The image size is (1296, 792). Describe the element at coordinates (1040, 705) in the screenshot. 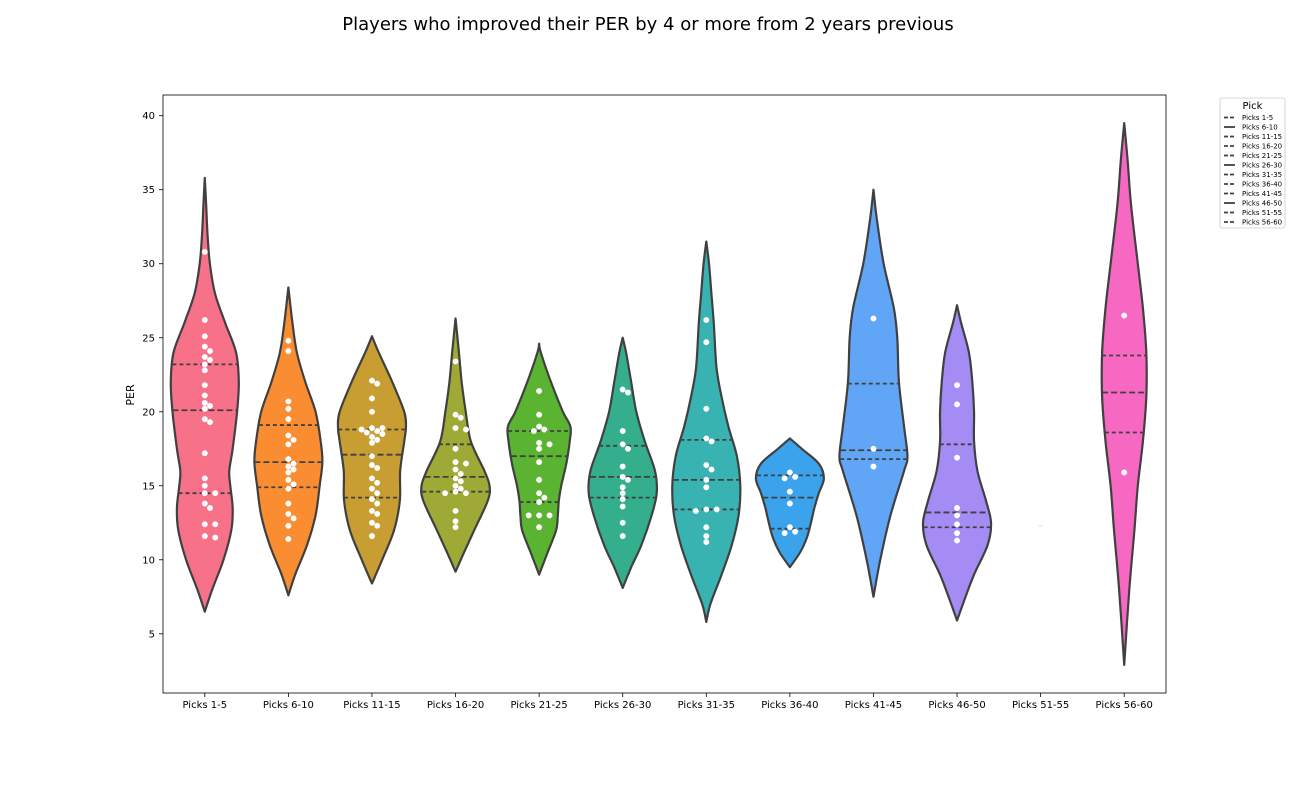

I see `x-tick-label: Picks 51-55` at that location.